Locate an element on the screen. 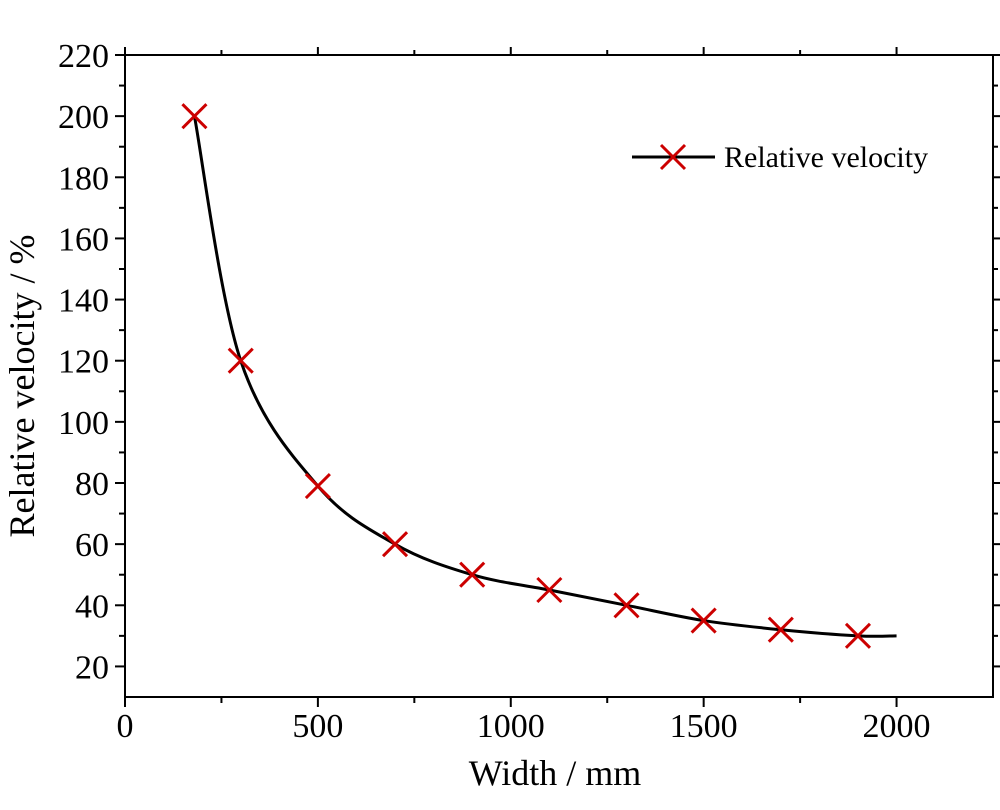 The image size is (1000, 810). x-tick-label: 500 is located at coordinates (317, 726).